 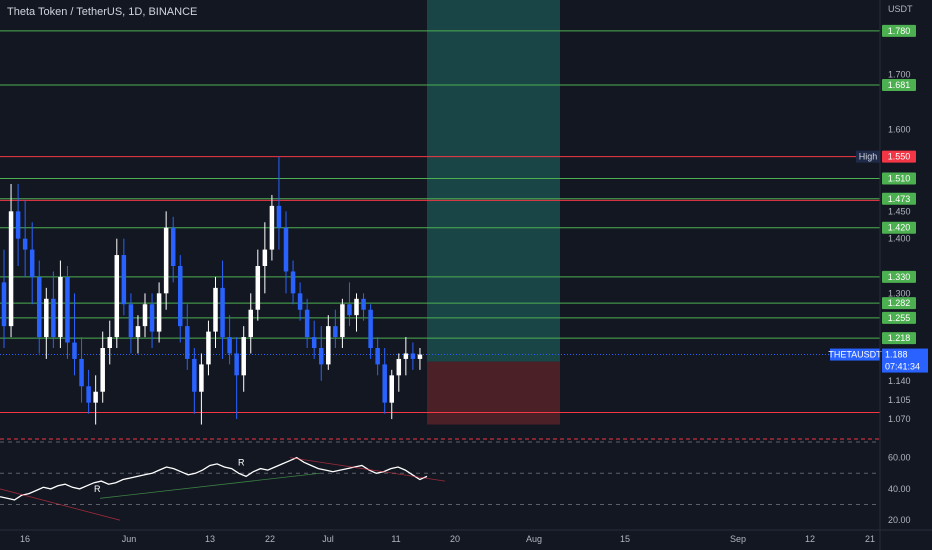 What do you see at coordinates (493, 212) in the screenshot?
I see `position-zone` at bounding box center [493, 212].